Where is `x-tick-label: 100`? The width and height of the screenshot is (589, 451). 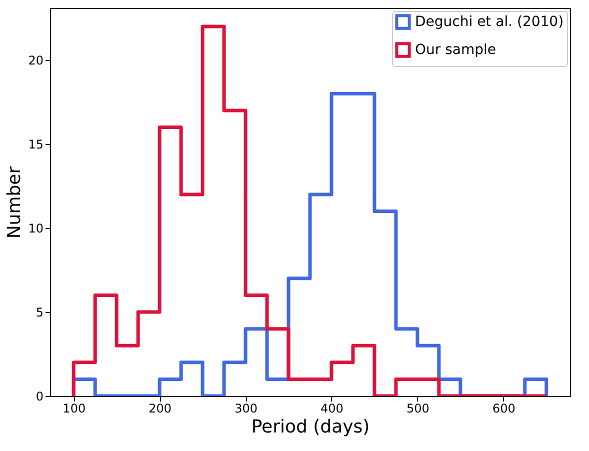 x-tick-label: 100 is located at coordinates (74, 409).